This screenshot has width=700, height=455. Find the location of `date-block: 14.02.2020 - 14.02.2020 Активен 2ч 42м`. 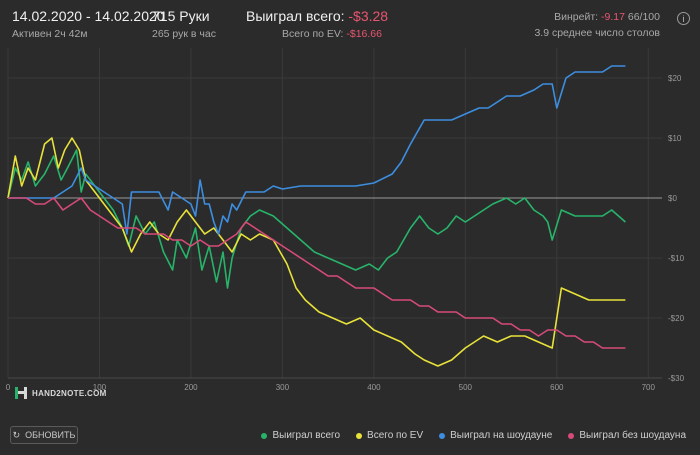

date-block: 14.02.2020 - 14.02.2020 Активен 2ч 42м is located at coordinates (88, 24).